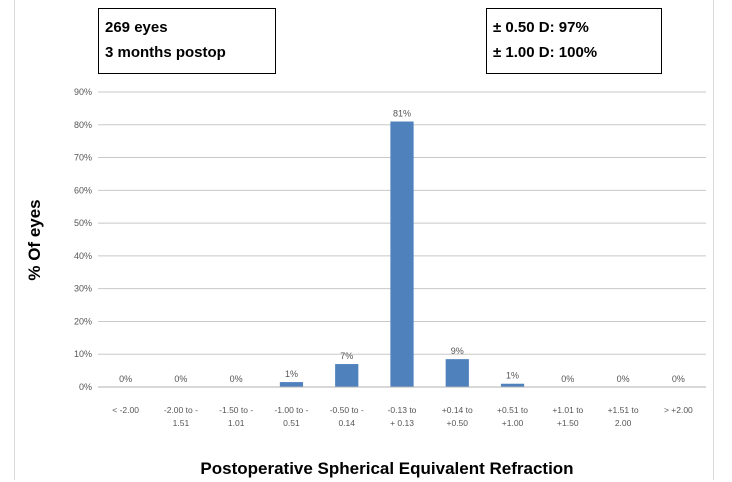 The width and height of the screenshot is (732, 482). I want to click on data-label: 81%, so click(402, 114).